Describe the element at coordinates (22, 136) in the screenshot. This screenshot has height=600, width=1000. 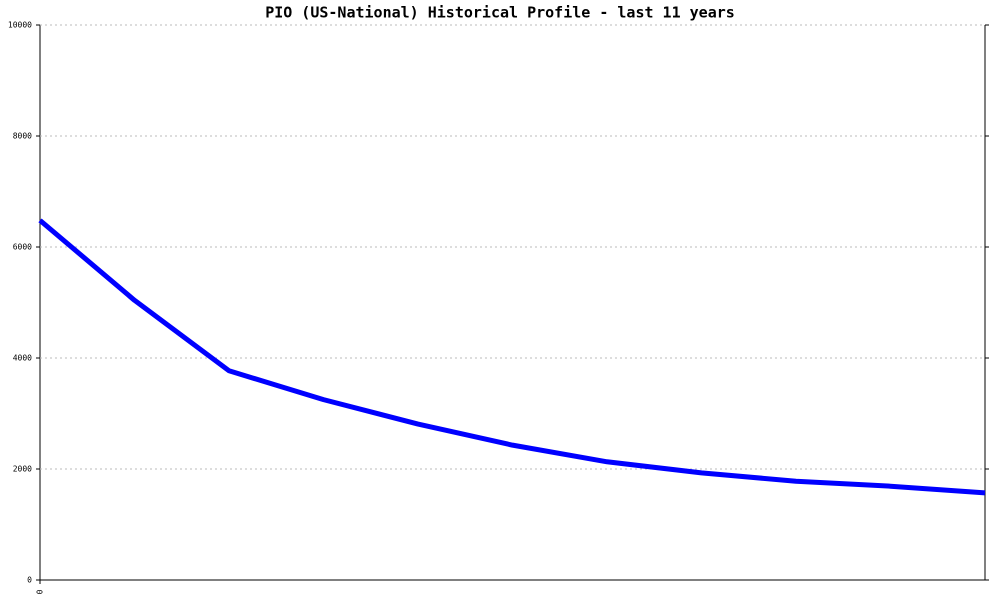
I see `y-tick-label: 8000` at that location.